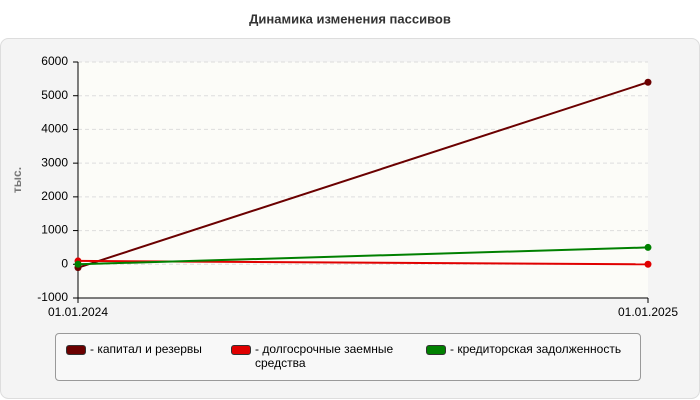  I want to click on y-tick-label: 2000, so click(54, 196).